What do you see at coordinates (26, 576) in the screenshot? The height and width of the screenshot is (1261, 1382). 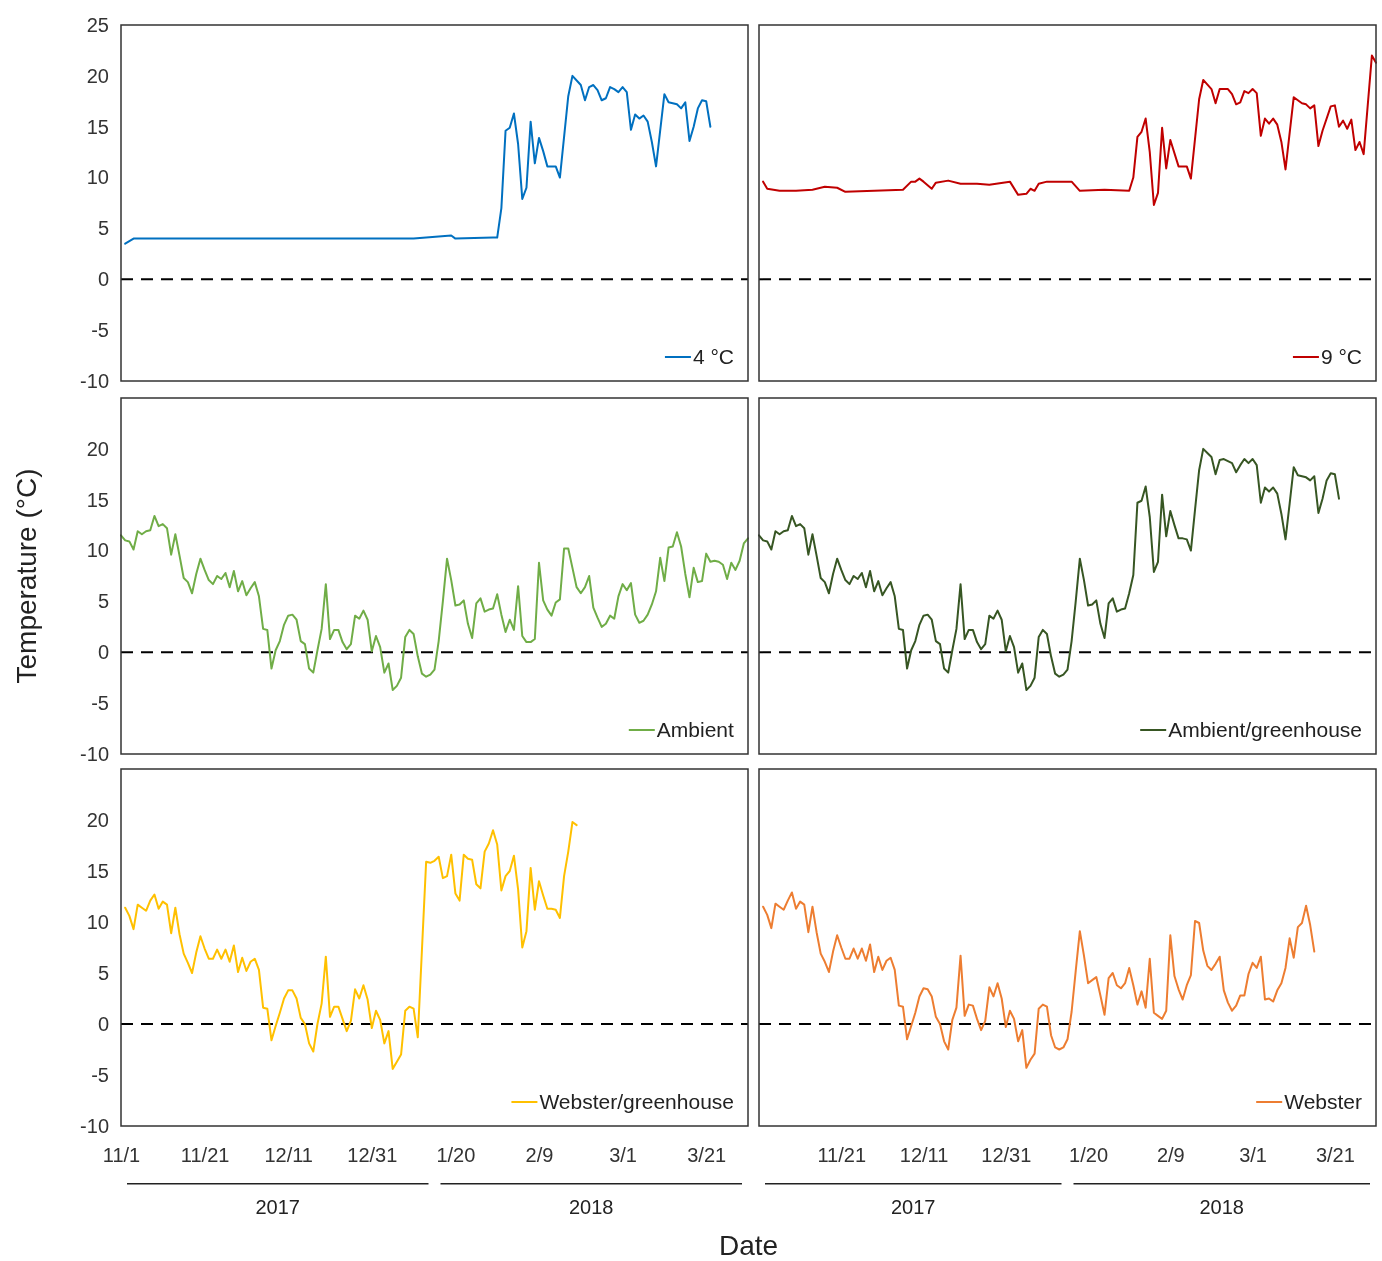 I see `y-axis-title: Temperature (°C)` at bounding box center [26, 576].